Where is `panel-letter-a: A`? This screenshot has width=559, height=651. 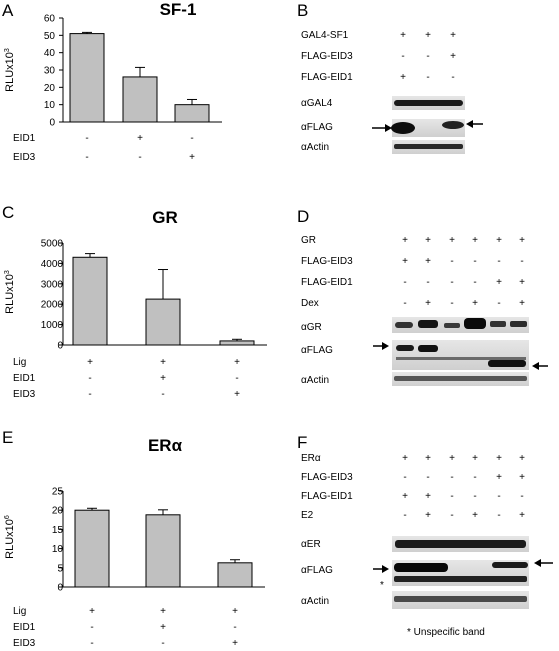 panel-letter-a: A is located at coordinates (8, 10).